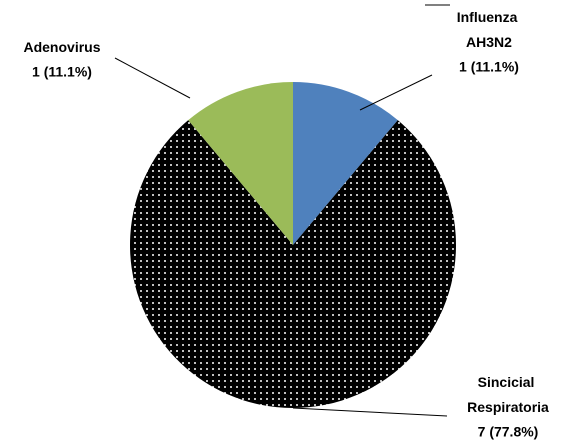 The image size is (568, 445). What do you see at coordinates (508, 394) in the screenshot?
I see `slice-label: Sincicial Respiratoria` at bounding box center [508, 394].